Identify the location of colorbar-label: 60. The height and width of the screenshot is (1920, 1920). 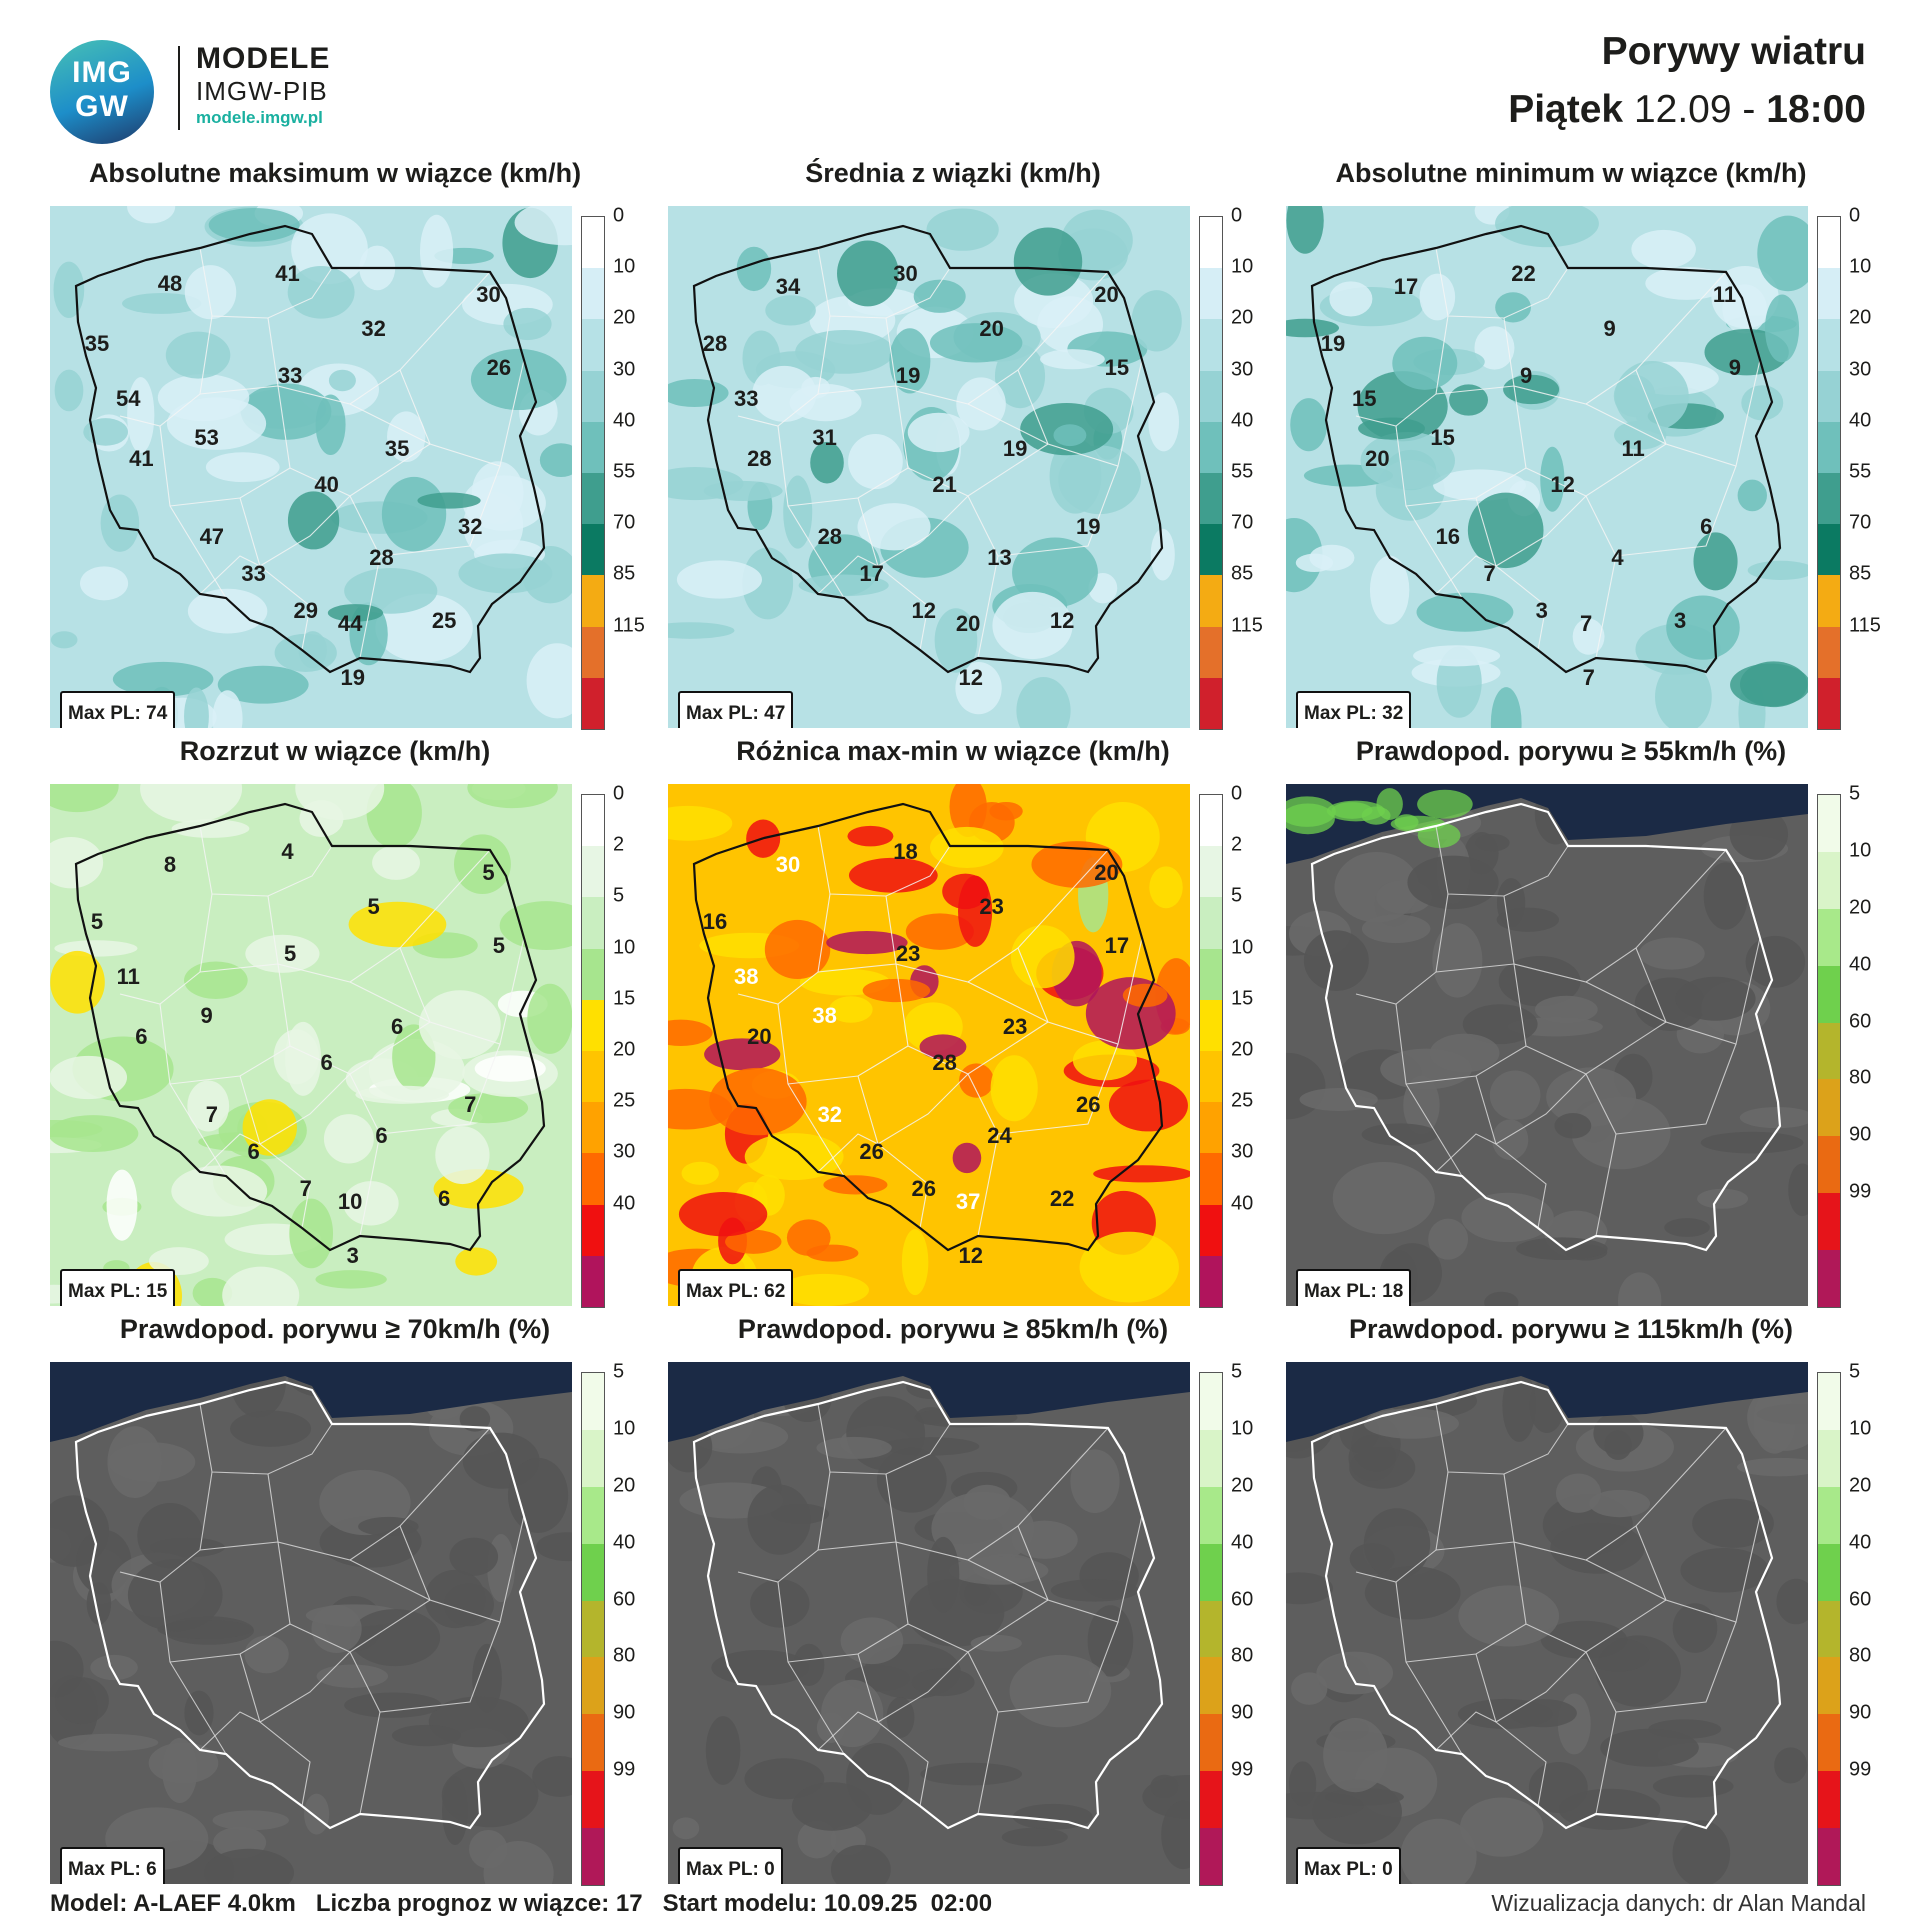
(1242, 1599).